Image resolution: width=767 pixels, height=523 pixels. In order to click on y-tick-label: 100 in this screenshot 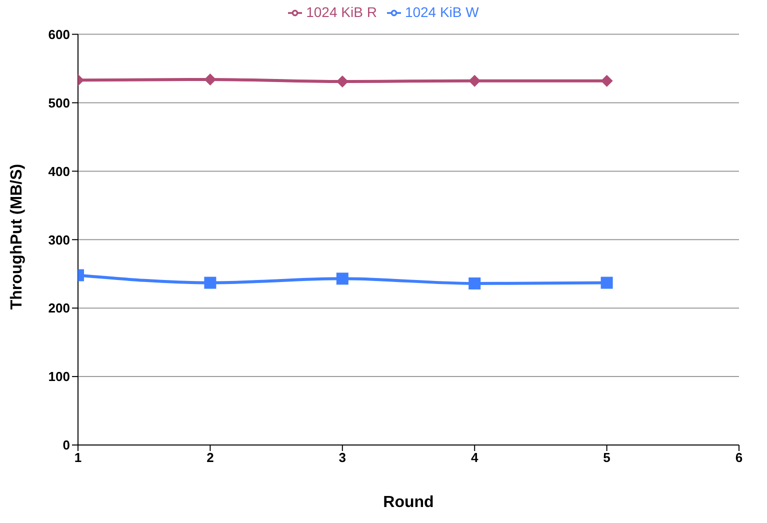, I will do `click(59, 376)`.